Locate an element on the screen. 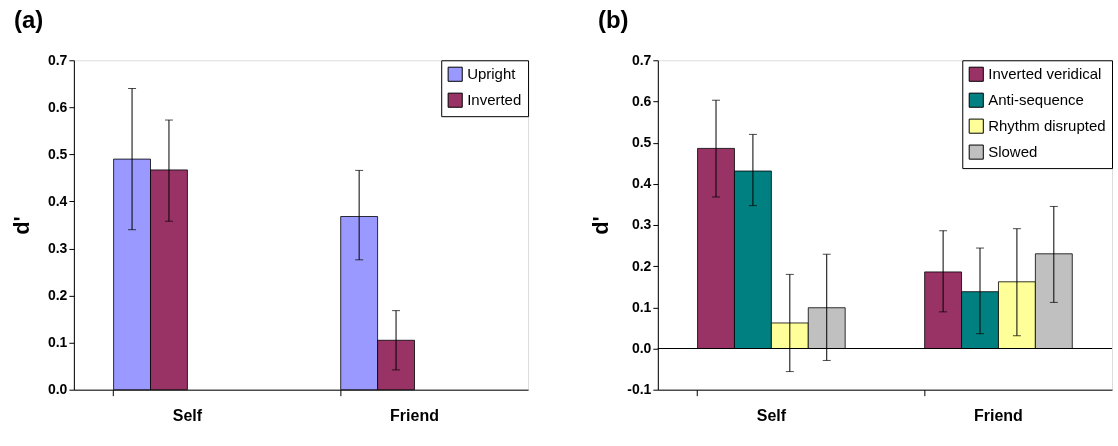 This screenshot has height=446, width=1118. legend-label: Upright is located at coordinates (492, 74).